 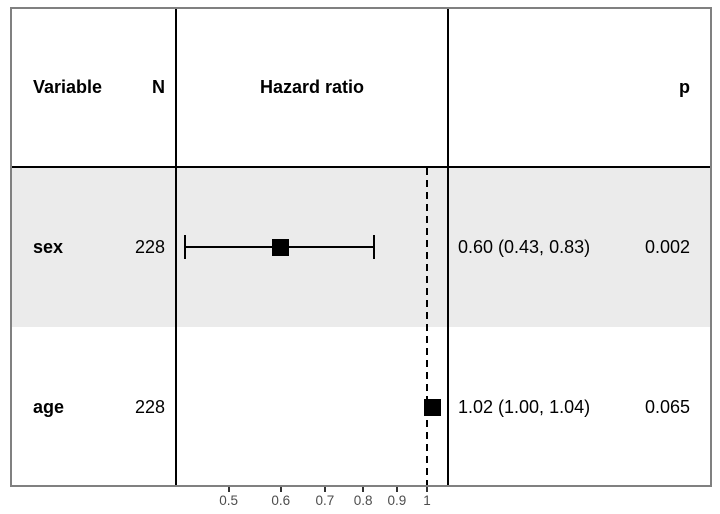 What do you see at coordinates (229, 500) in the screenshot?
I see `x-axis-tick-label: 0.5` at bounding box center [229, 500].